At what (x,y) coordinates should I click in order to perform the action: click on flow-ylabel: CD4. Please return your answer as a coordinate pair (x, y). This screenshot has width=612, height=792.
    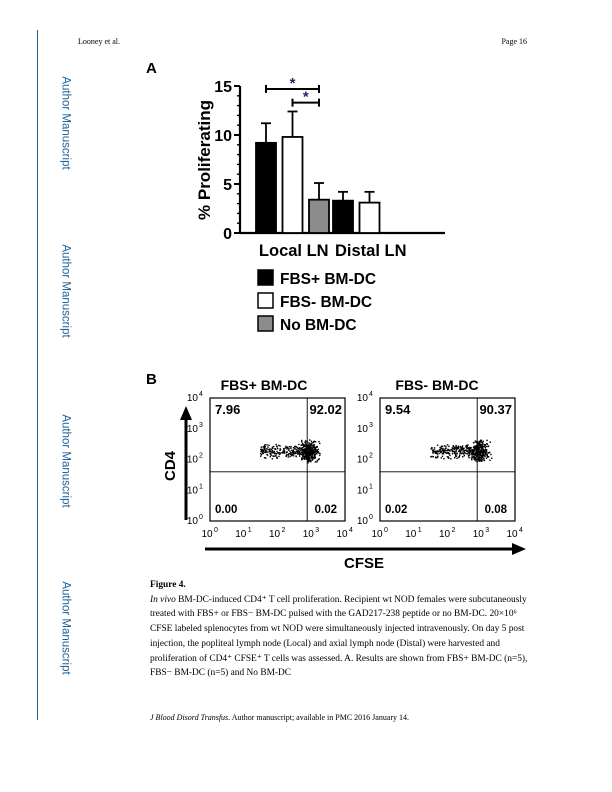
    Looking at the image, I should click on (170, 465).